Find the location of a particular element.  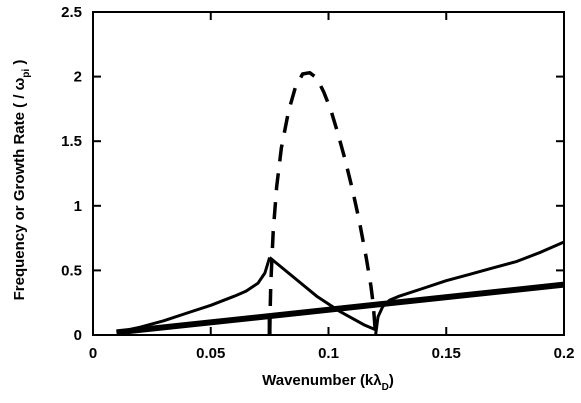

y-axis-label-tail: ) is located at coordinates (19, 64).